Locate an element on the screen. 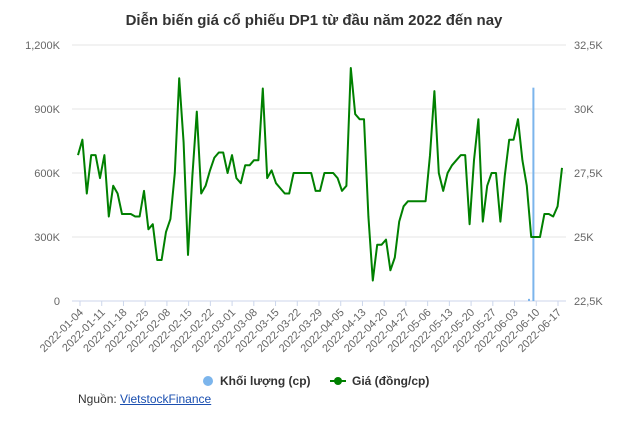 This screenshot has height=430, width=629. source-link: VietstockFinance is located at coordinates (166, 399).